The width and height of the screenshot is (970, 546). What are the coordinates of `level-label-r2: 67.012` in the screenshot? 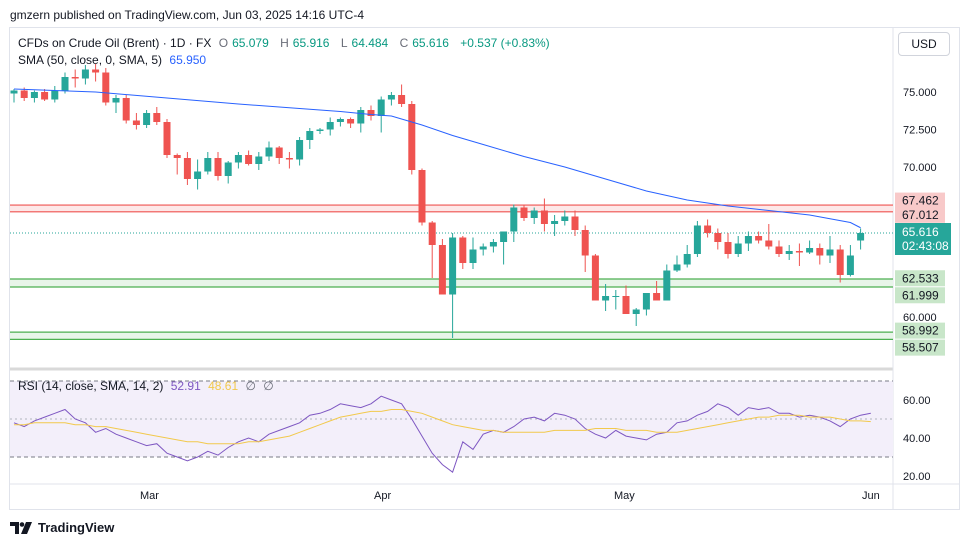 It's located at (920, 215).